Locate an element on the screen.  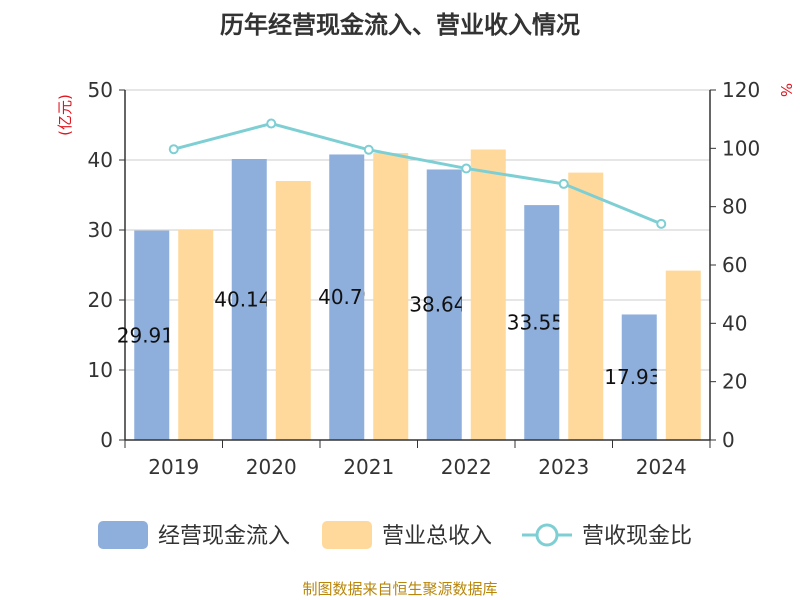
x-tick-label: 2020 is located at coordinates (271, 467).